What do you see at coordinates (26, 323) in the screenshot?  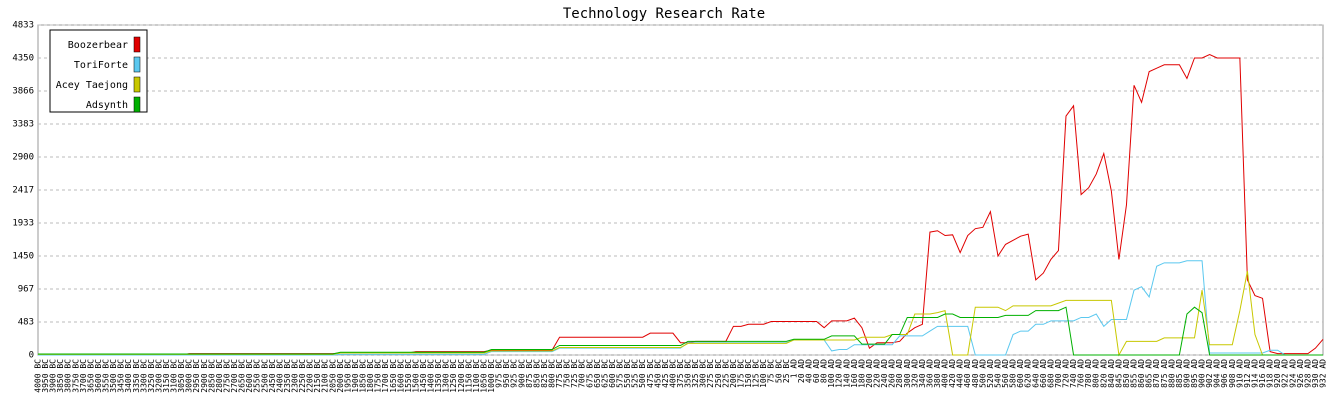 I see `y-tick-label: 483` at bounding box center [26, 323].